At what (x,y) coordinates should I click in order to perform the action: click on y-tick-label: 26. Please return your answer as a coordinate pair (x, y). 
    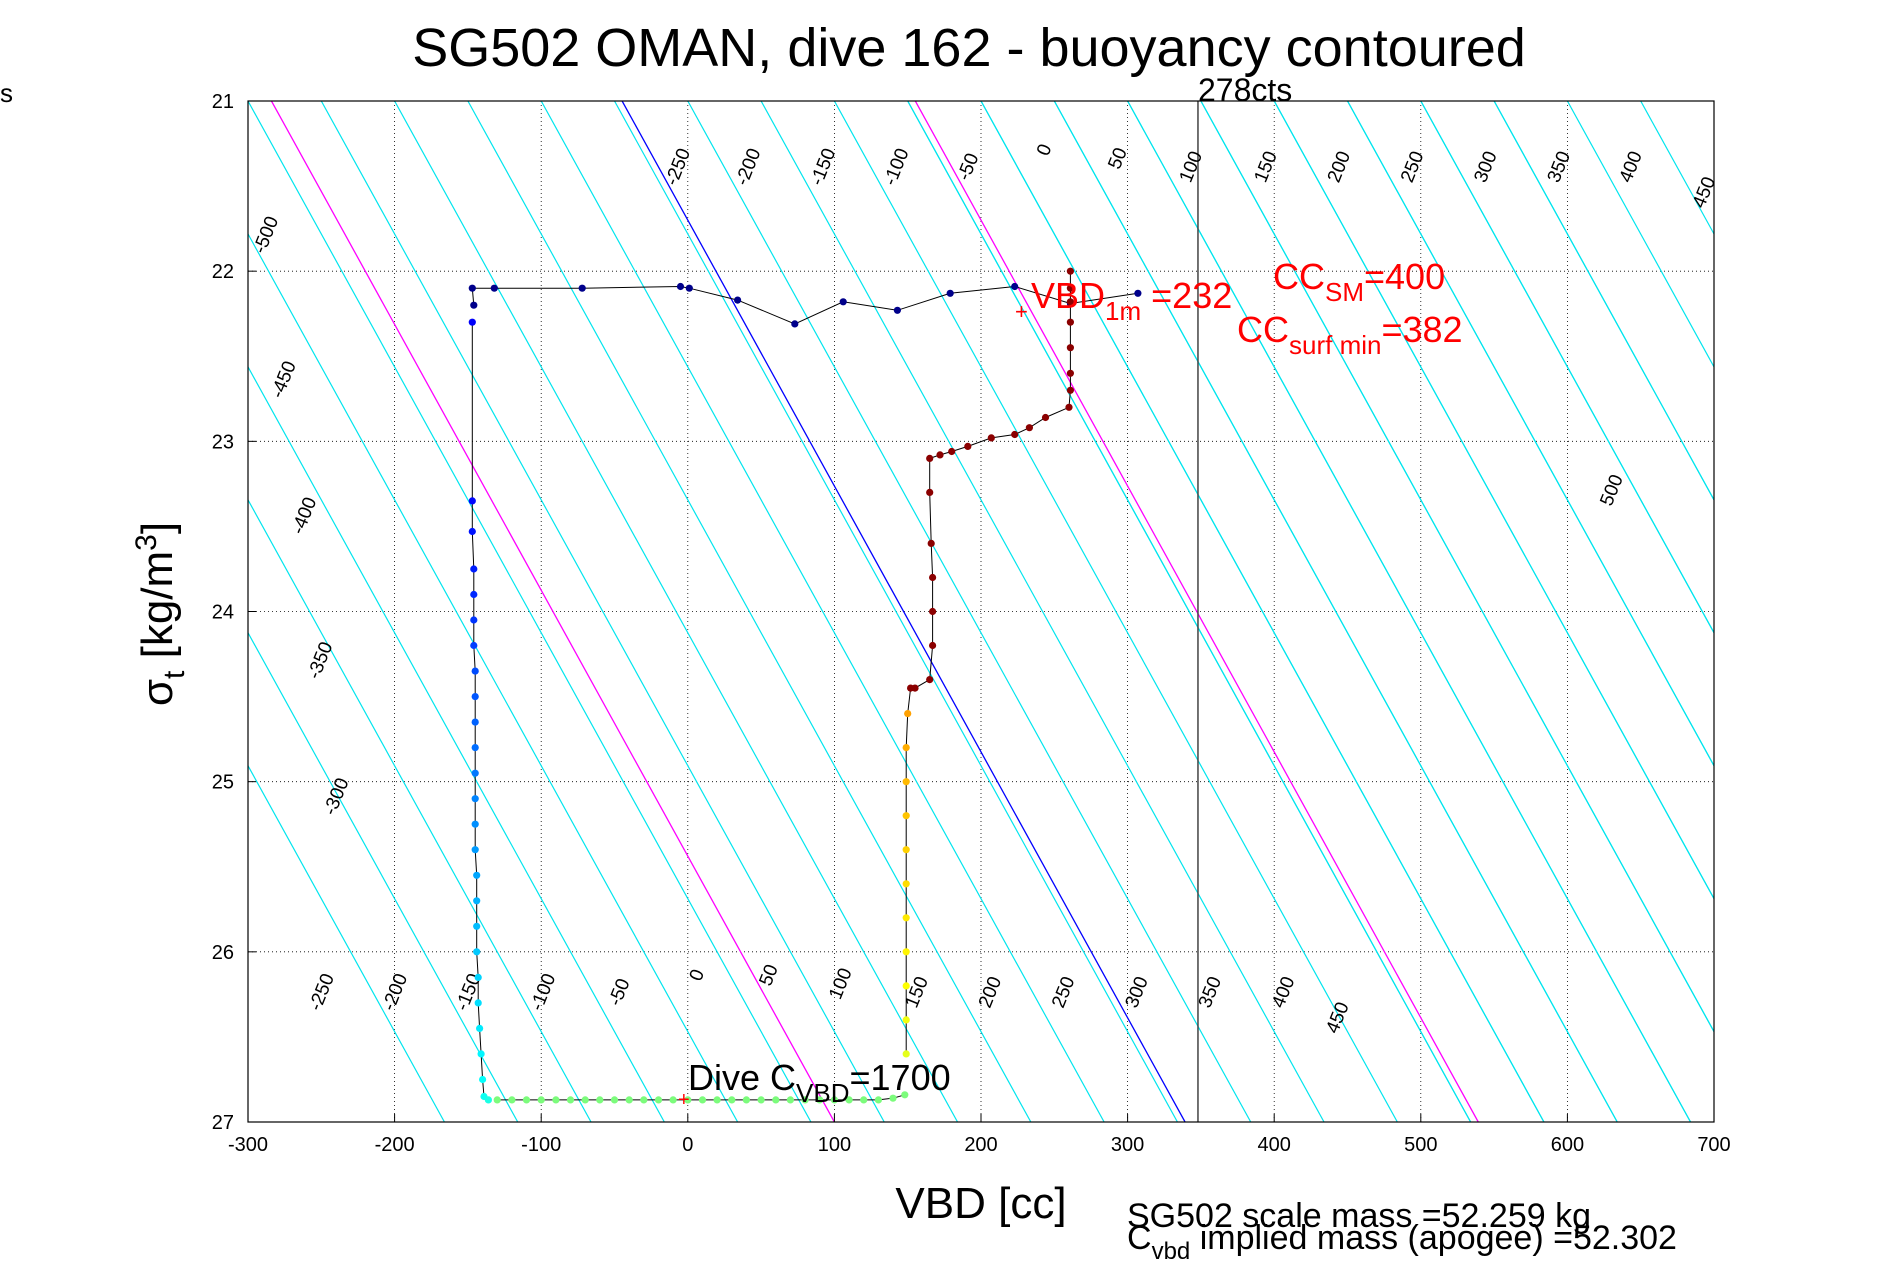
    Looking at the image, I should click on (223, 953).